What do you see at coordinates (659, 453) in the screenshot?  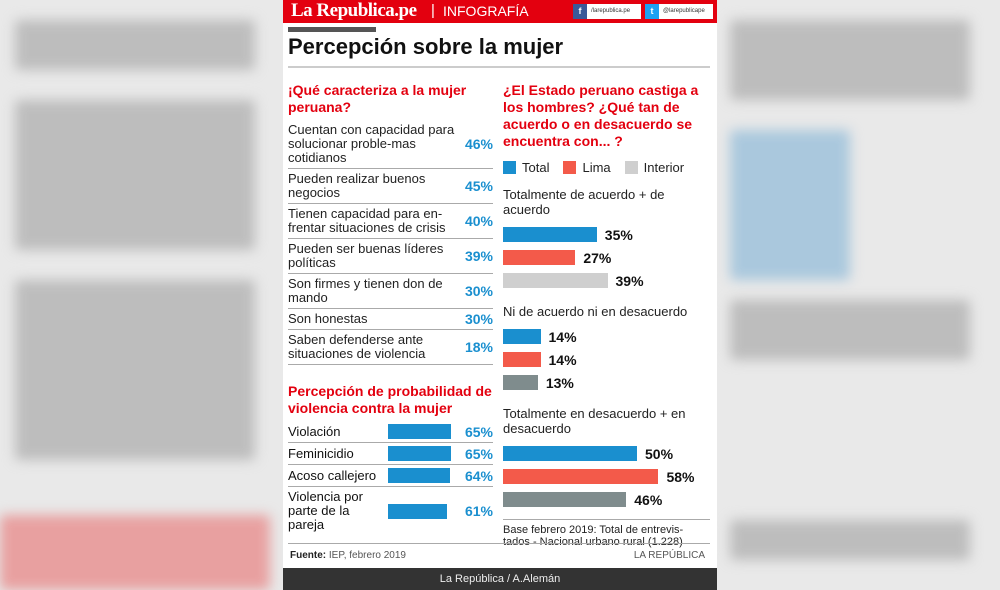 I see `bar-value: 50%` at bounding box center [659, 453].